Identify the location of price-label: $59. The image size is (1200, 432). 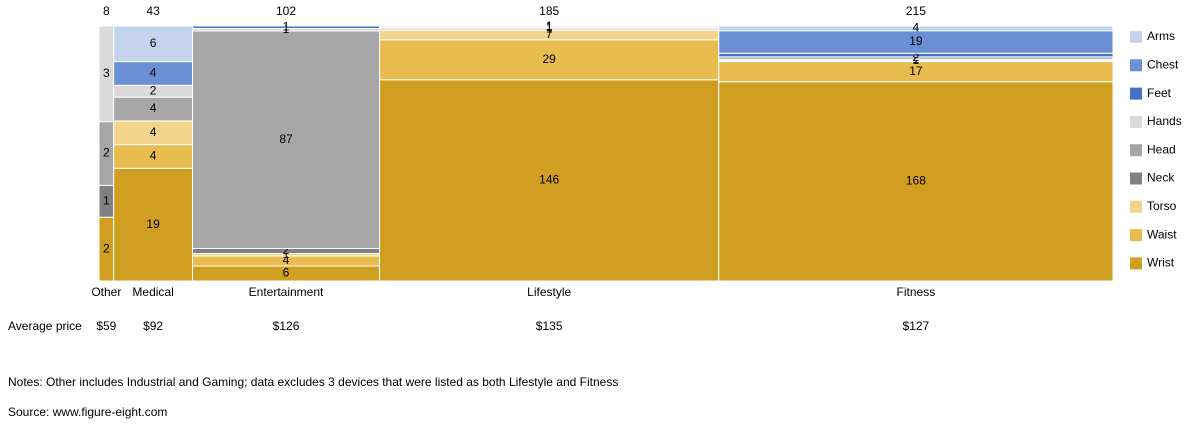
(106, 326).